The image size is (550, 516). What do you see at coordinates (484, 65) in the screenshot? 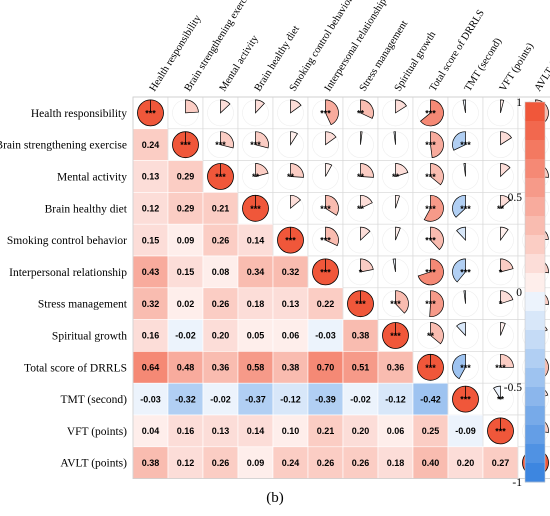
I see `column-label: TMT (second)` at bounding box center [484, 65].